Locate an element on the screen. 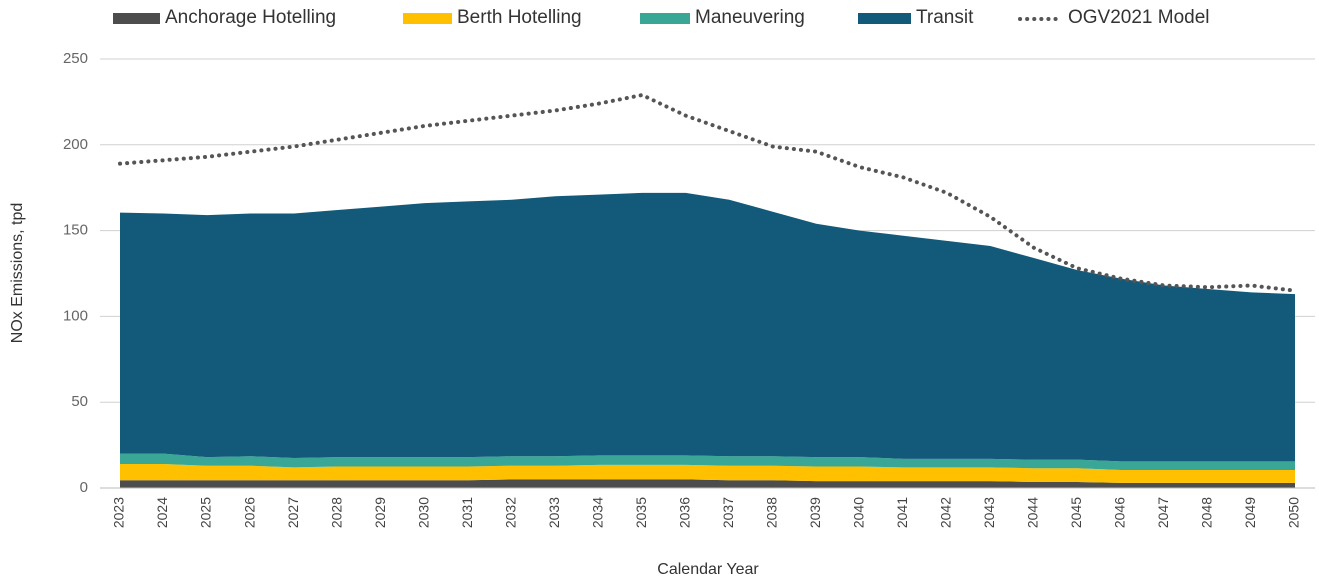 The width and height of the screenshot is (1319, 584). y-tick-label: 0 is located at coordinates (84, 487).